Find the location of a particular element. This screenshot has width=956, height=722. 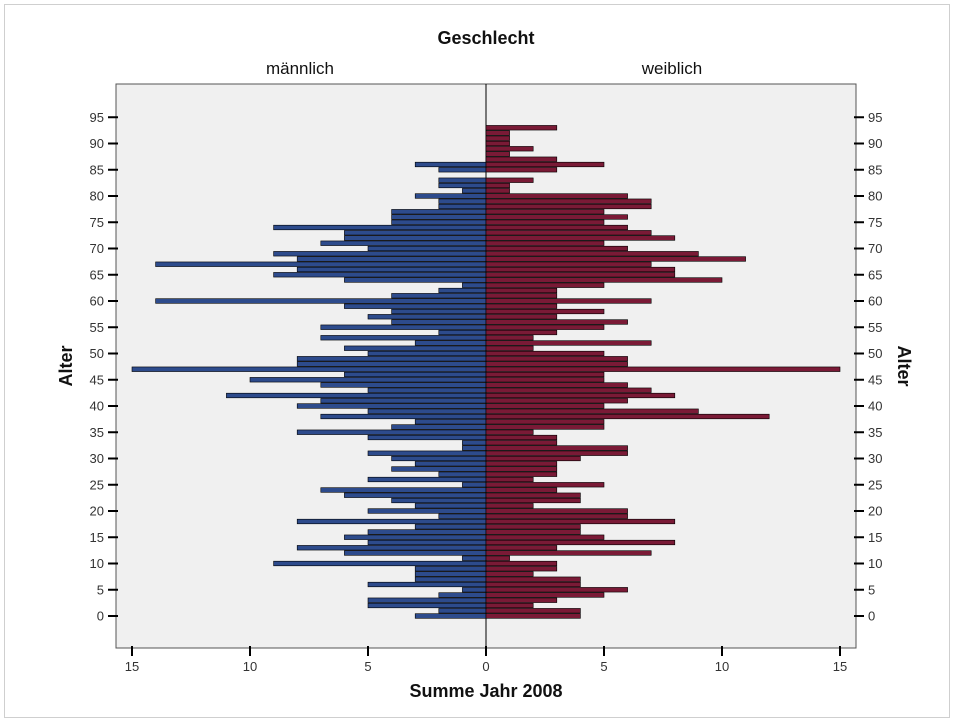

y-tick-label-right-95: 95 is located at coordinates (875, 117).